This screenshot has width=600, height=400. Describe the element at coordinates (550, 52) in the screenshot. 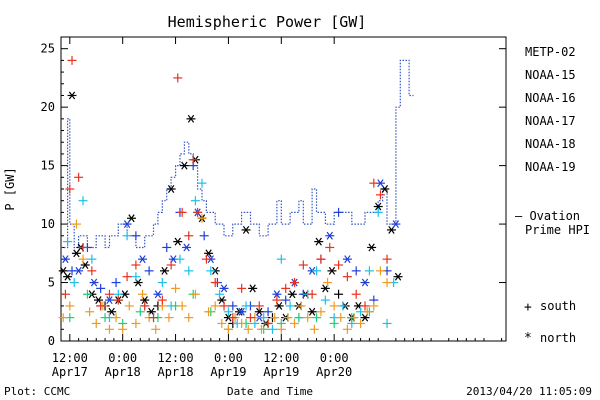

I see `legend-item-metp02: METP-02` at that location.